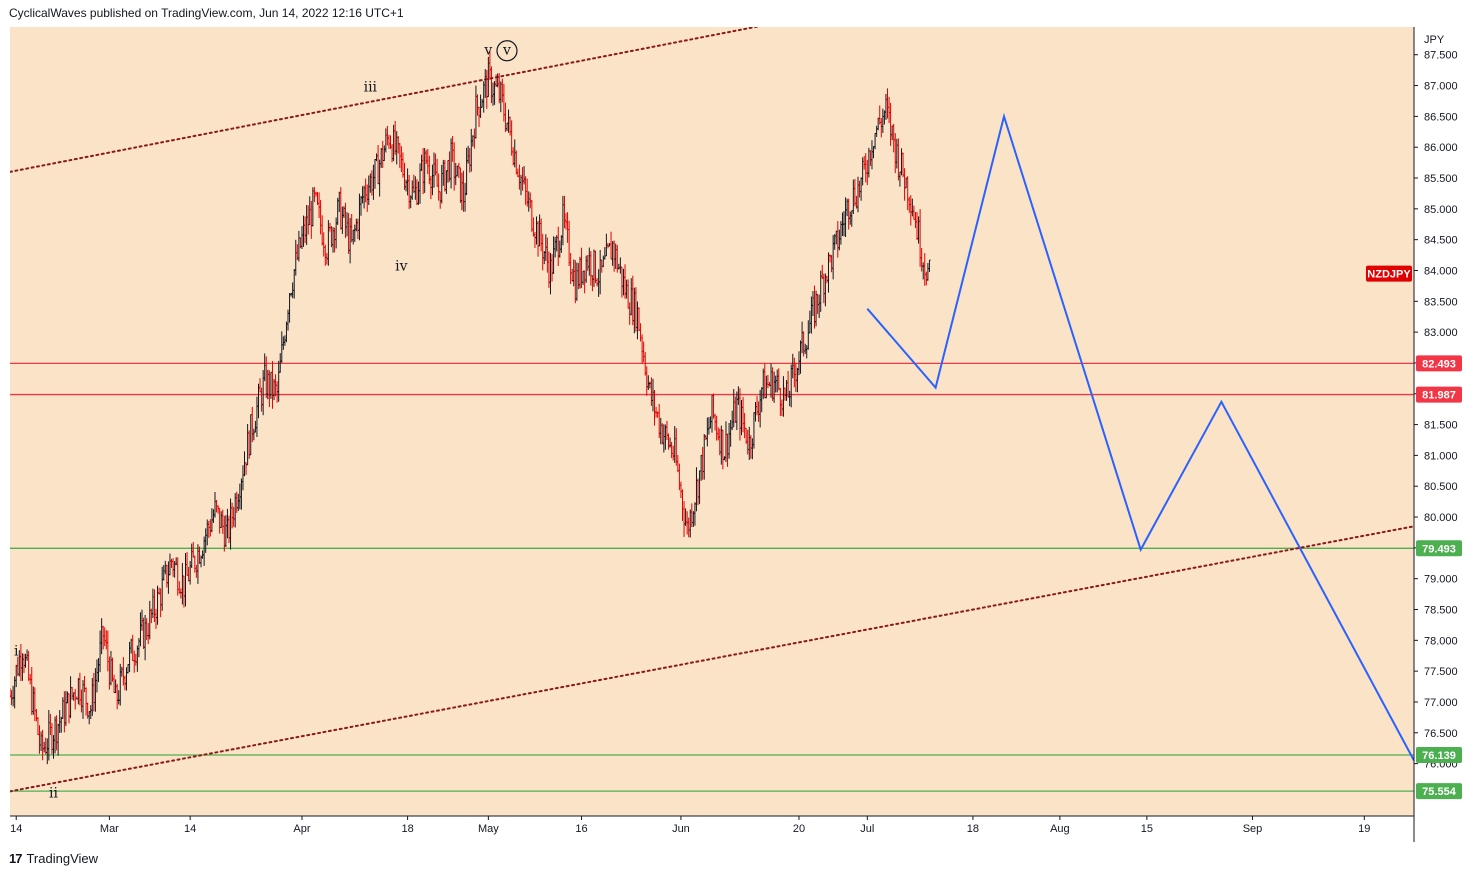  What do you see at coordinates (62, 858) in the screenshot?
I see `brand-name: TradingView` at bounding box center [62, 858].